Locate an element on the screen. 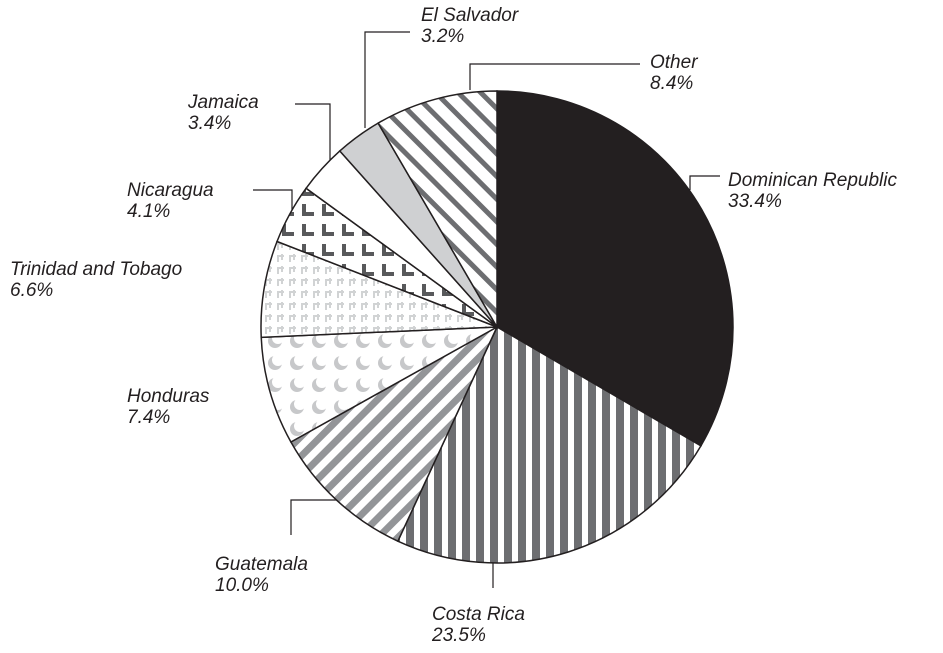 The image size is (943, 653). slice-label: Guatemala is located at coordinates (261, 564).